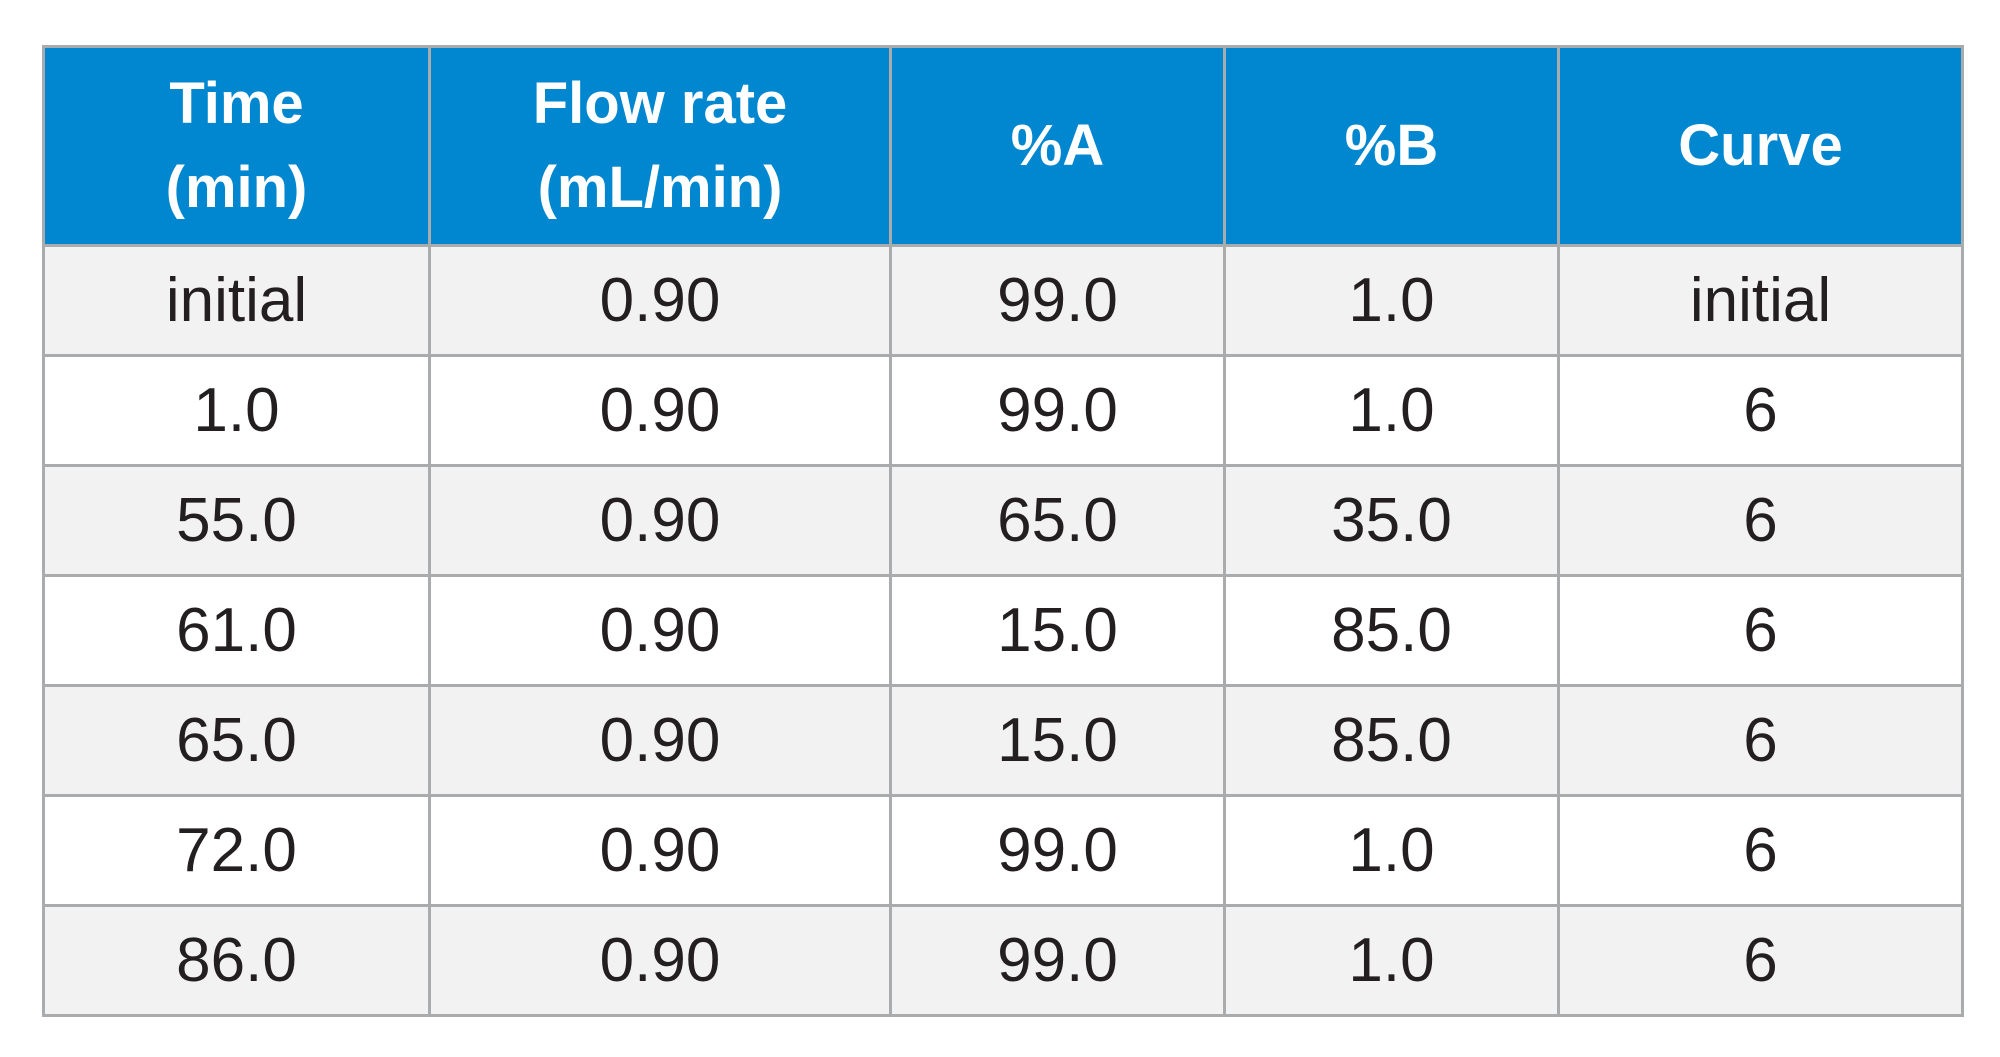  I want to click on header-curve: Curve, so click(1760, 146).